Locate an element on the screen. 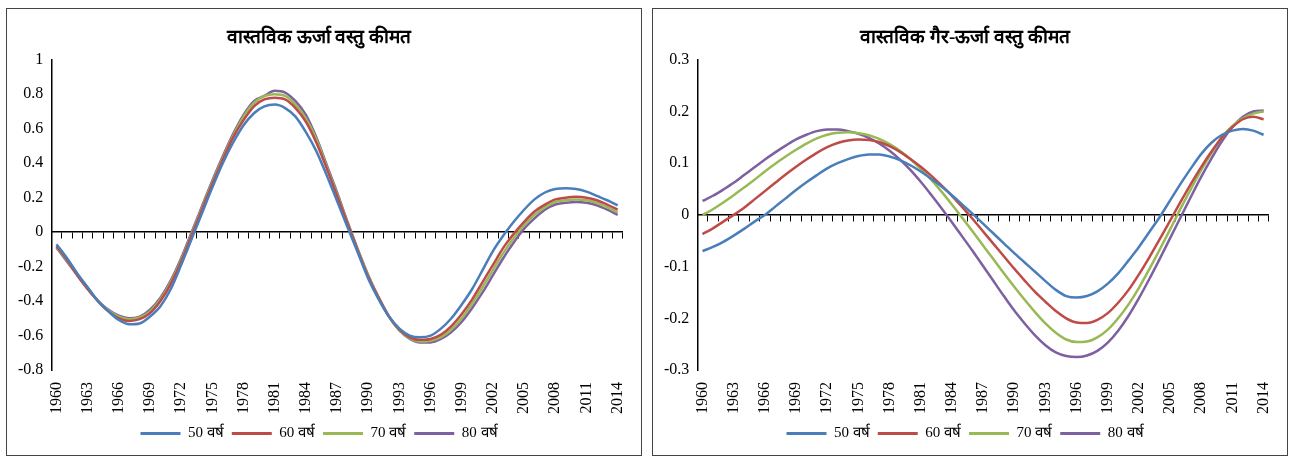  y-tick-label: -0.6 is located at coordinates (31, 334).